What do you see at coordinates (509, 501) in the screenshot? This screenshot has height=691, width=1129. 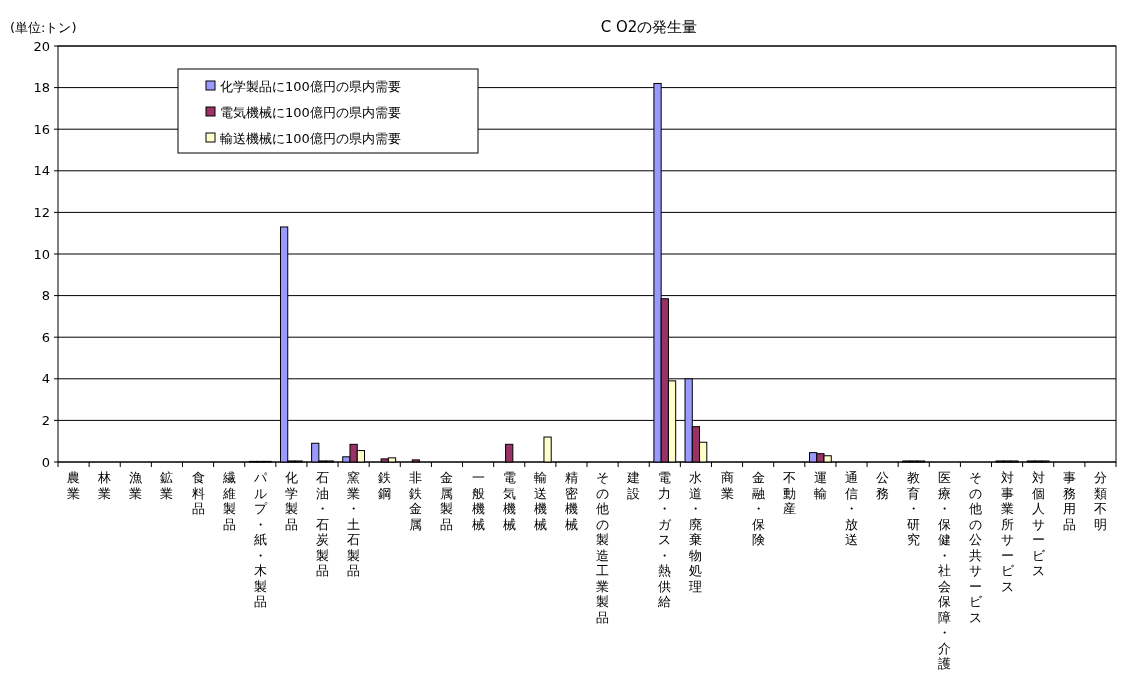 I see `x-tick-label: 電気機械` at bounding box center [509, 501].